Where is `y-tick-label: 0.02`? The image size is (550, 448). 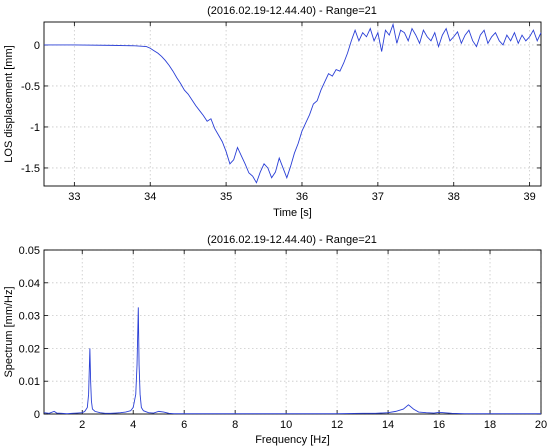
y-tick-label: 0.02 is located at coordinates (29, 349).